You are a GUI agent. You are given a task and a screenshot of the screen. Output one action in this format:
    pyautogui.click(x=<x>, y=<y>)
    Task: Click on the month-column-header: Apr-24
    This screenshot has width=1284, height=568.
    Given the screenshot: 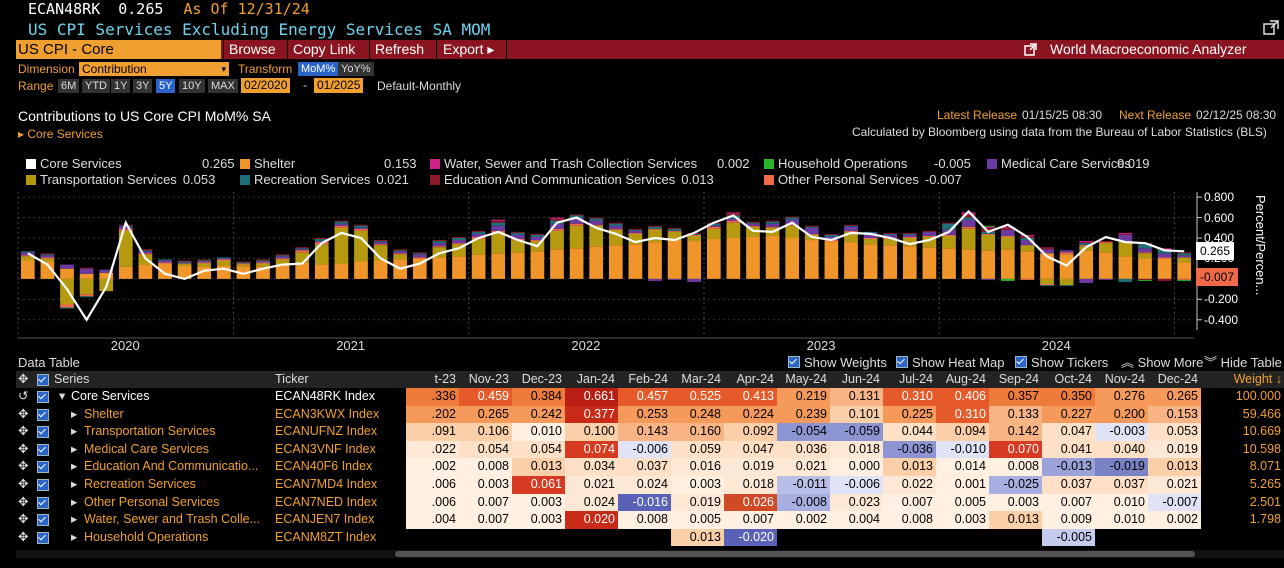 What is the action you would take?
    pyautogui.click(x=755, y=379)
    